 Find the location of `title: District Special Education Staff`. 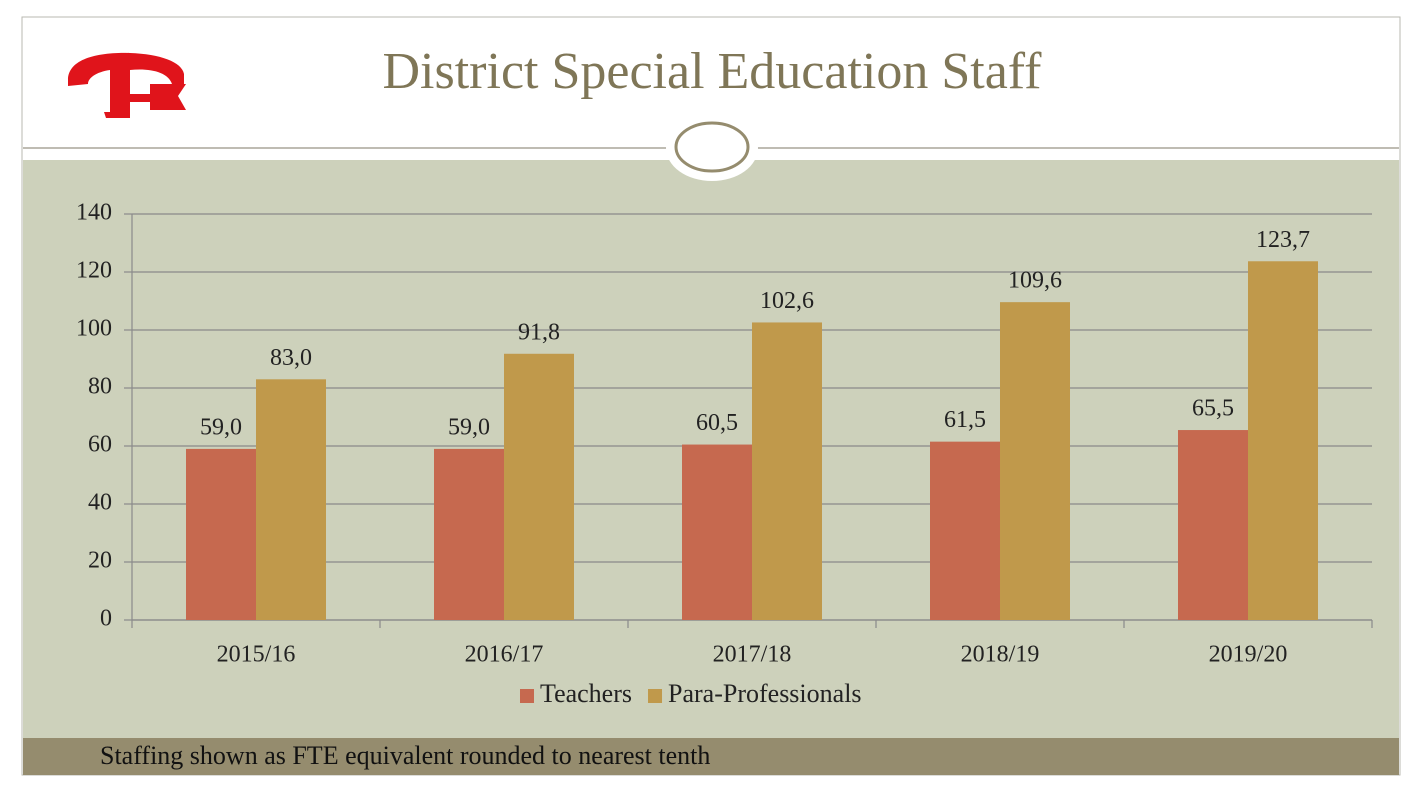

title: District Special Education Staff is located at coordinates (713, 71).